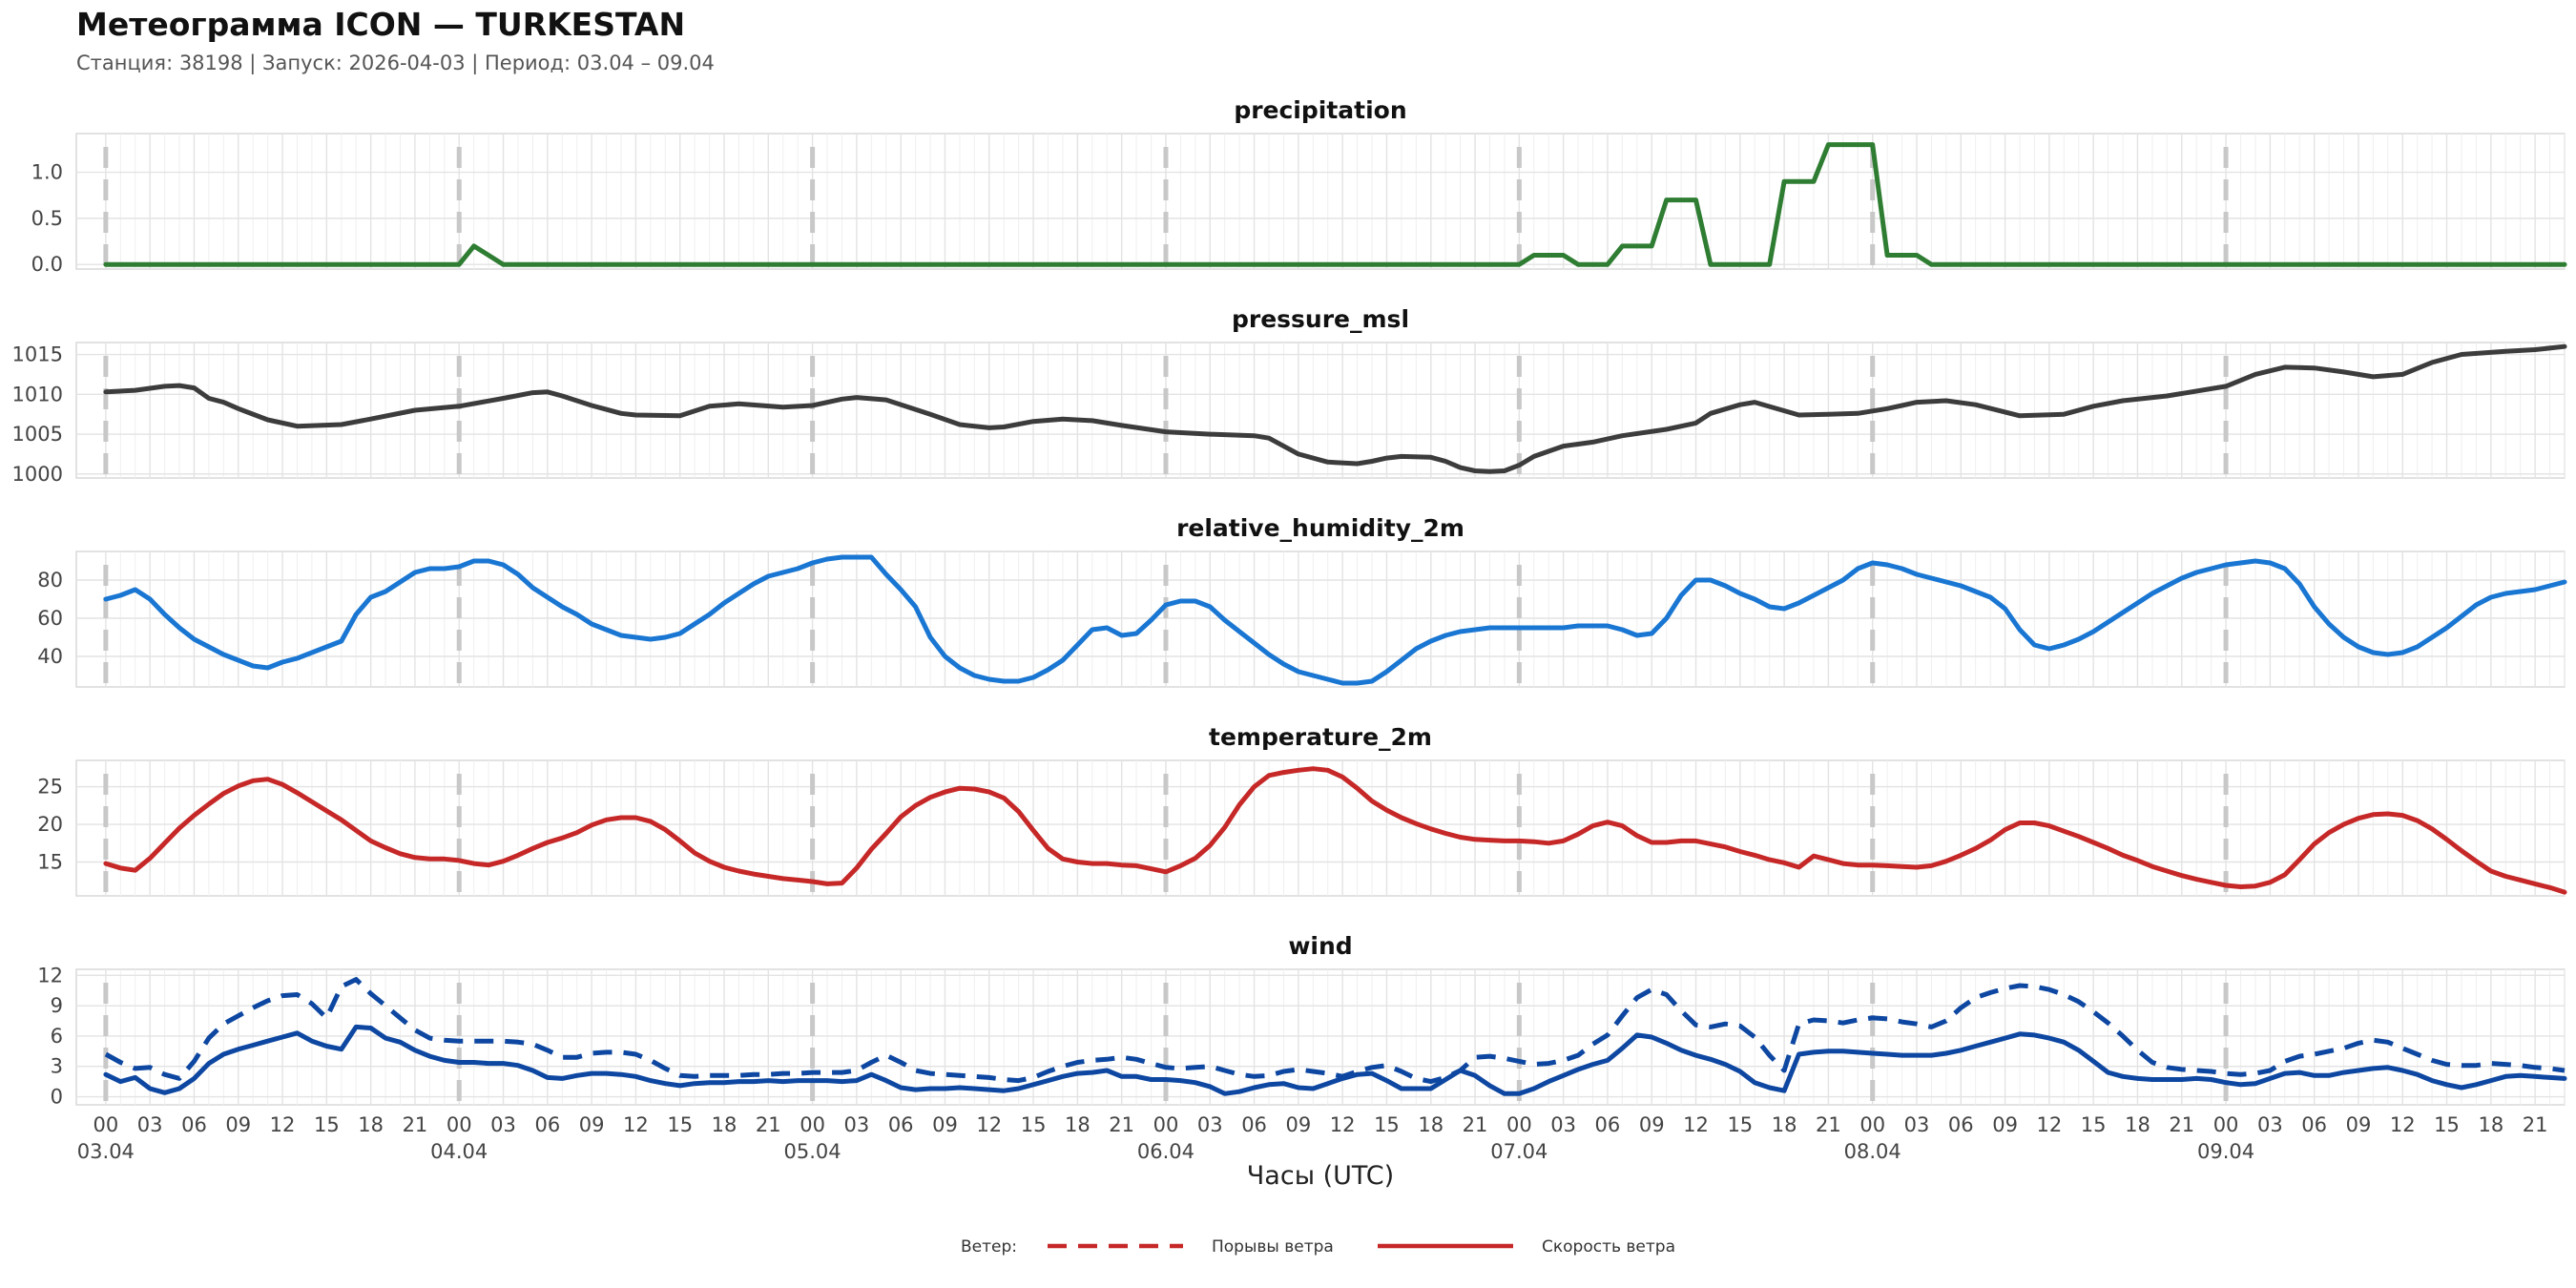  I want to click on series-line-temperature_2m, so click(1335, 830).